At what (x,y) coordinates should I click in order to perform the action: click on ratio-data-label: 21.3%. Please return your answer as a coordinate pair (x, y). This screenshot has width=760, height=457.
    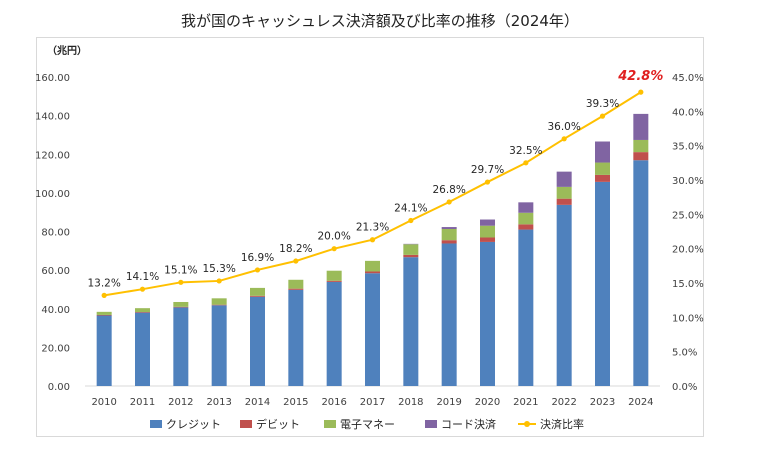
    Looking at the image, I should click on (372, 228).